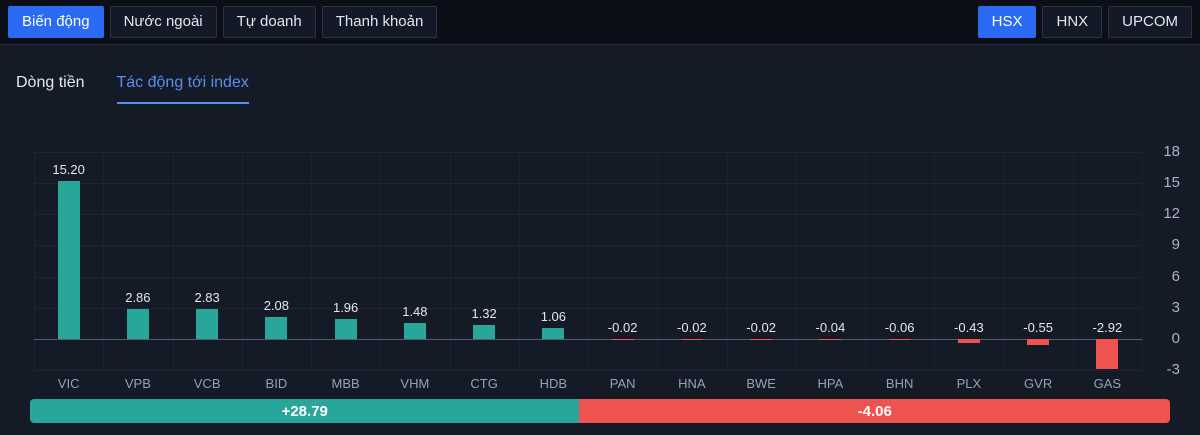  I want to click on y-tick-label: 9, so click(1175, 245).